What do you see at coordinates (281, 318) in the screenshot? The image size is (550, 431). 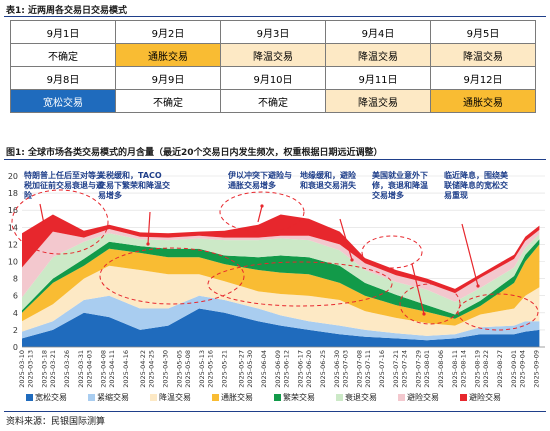 I see `series-area` at bounding box center [281, 318].